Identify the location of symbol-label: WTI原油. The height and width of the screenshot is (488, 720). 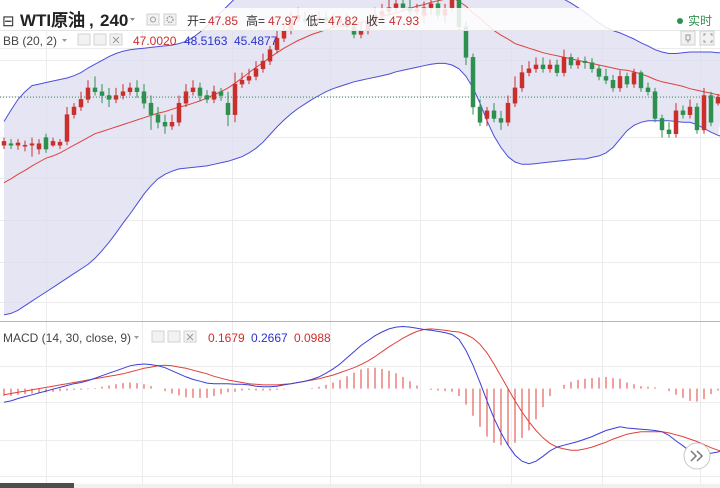
(52, 20).